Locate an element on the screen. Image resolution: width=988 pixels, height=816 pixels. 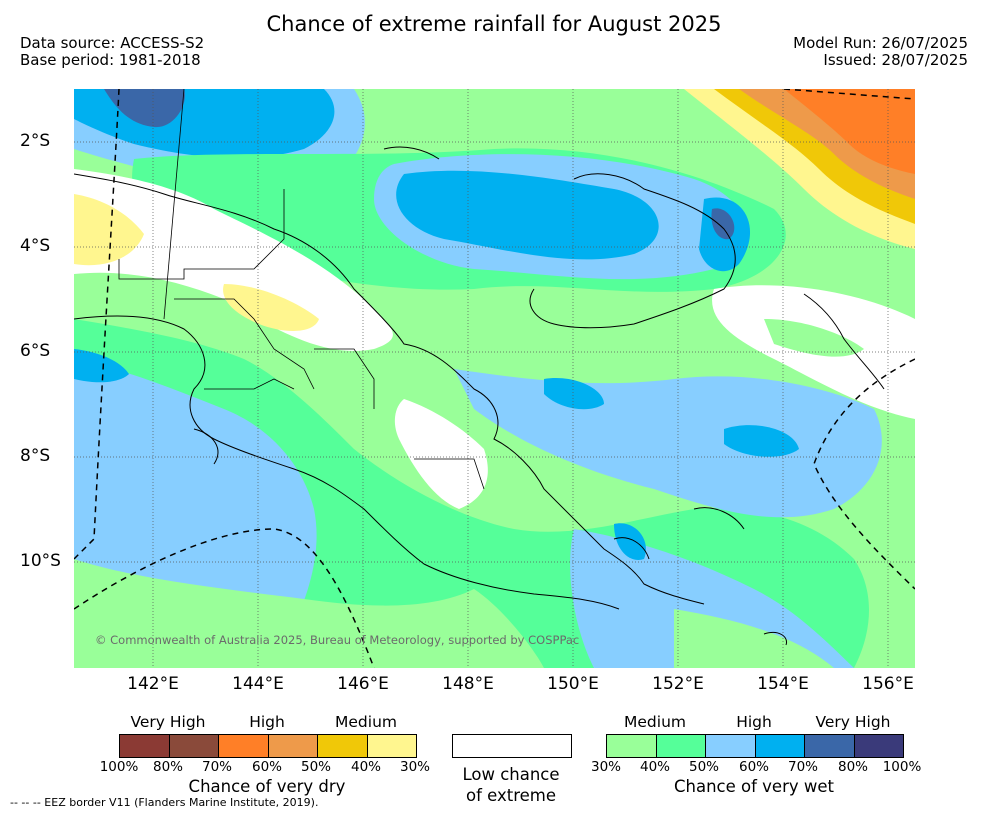
model-run: Model Run: 26/07/2025 is located at coordinates (880, 43).